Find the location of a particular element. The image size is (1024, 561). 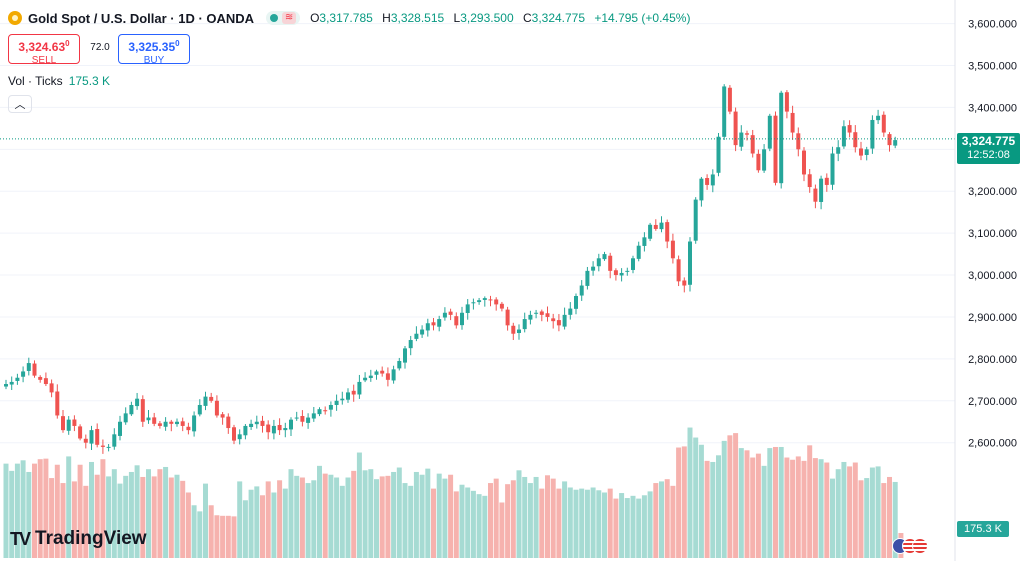

open-label: O is located at coordinates (315, 18).